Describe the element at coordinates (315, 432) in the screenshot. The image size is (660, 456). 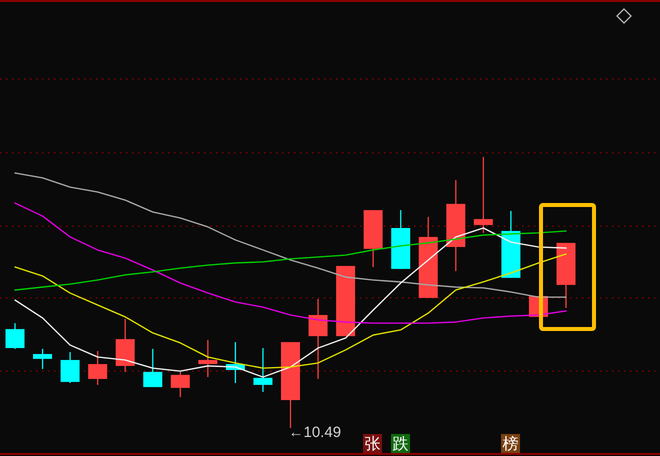
I see `annotation: ←10.49` at that location.